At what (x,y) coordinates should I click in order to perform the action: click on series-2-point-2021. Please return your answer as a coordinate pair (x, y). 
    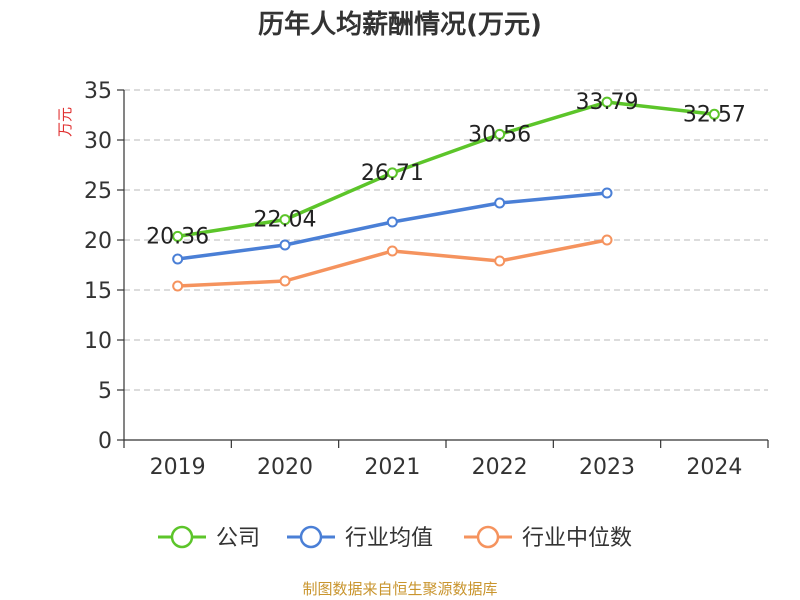
    Looking at the image, I should click on (392, 251).